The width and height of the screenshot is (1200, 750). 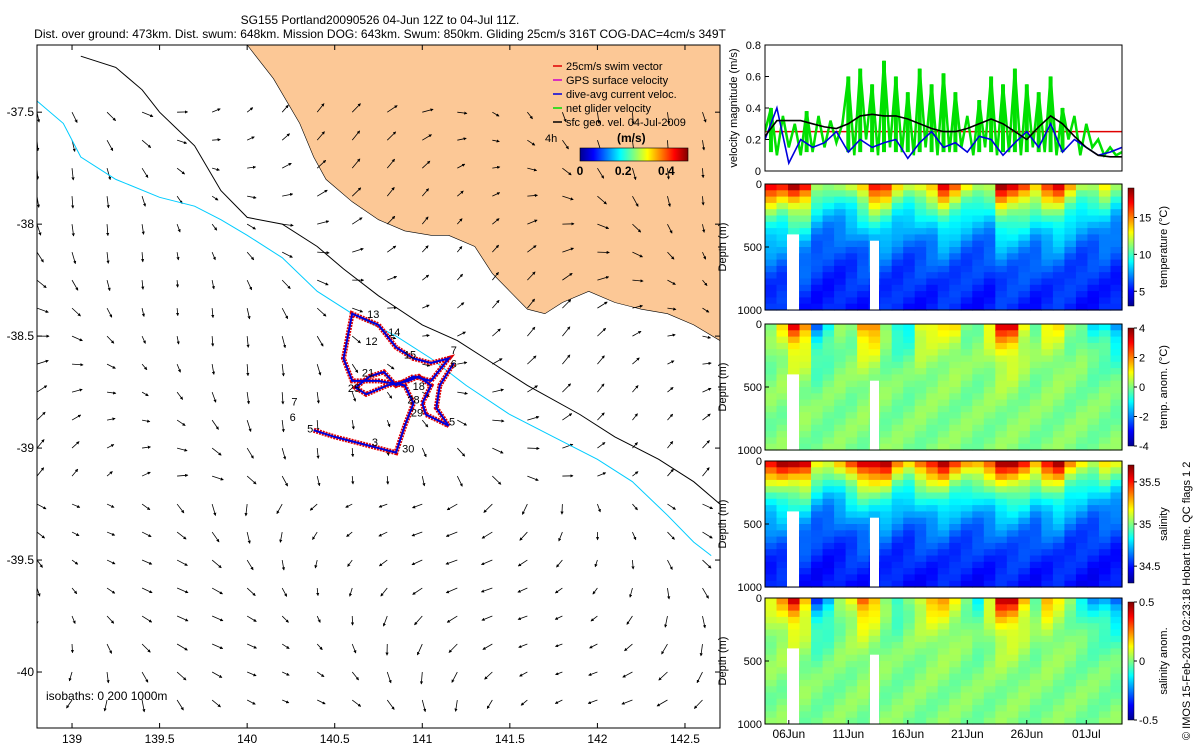 I want to click on data-gap, so click(x=793, y=272).